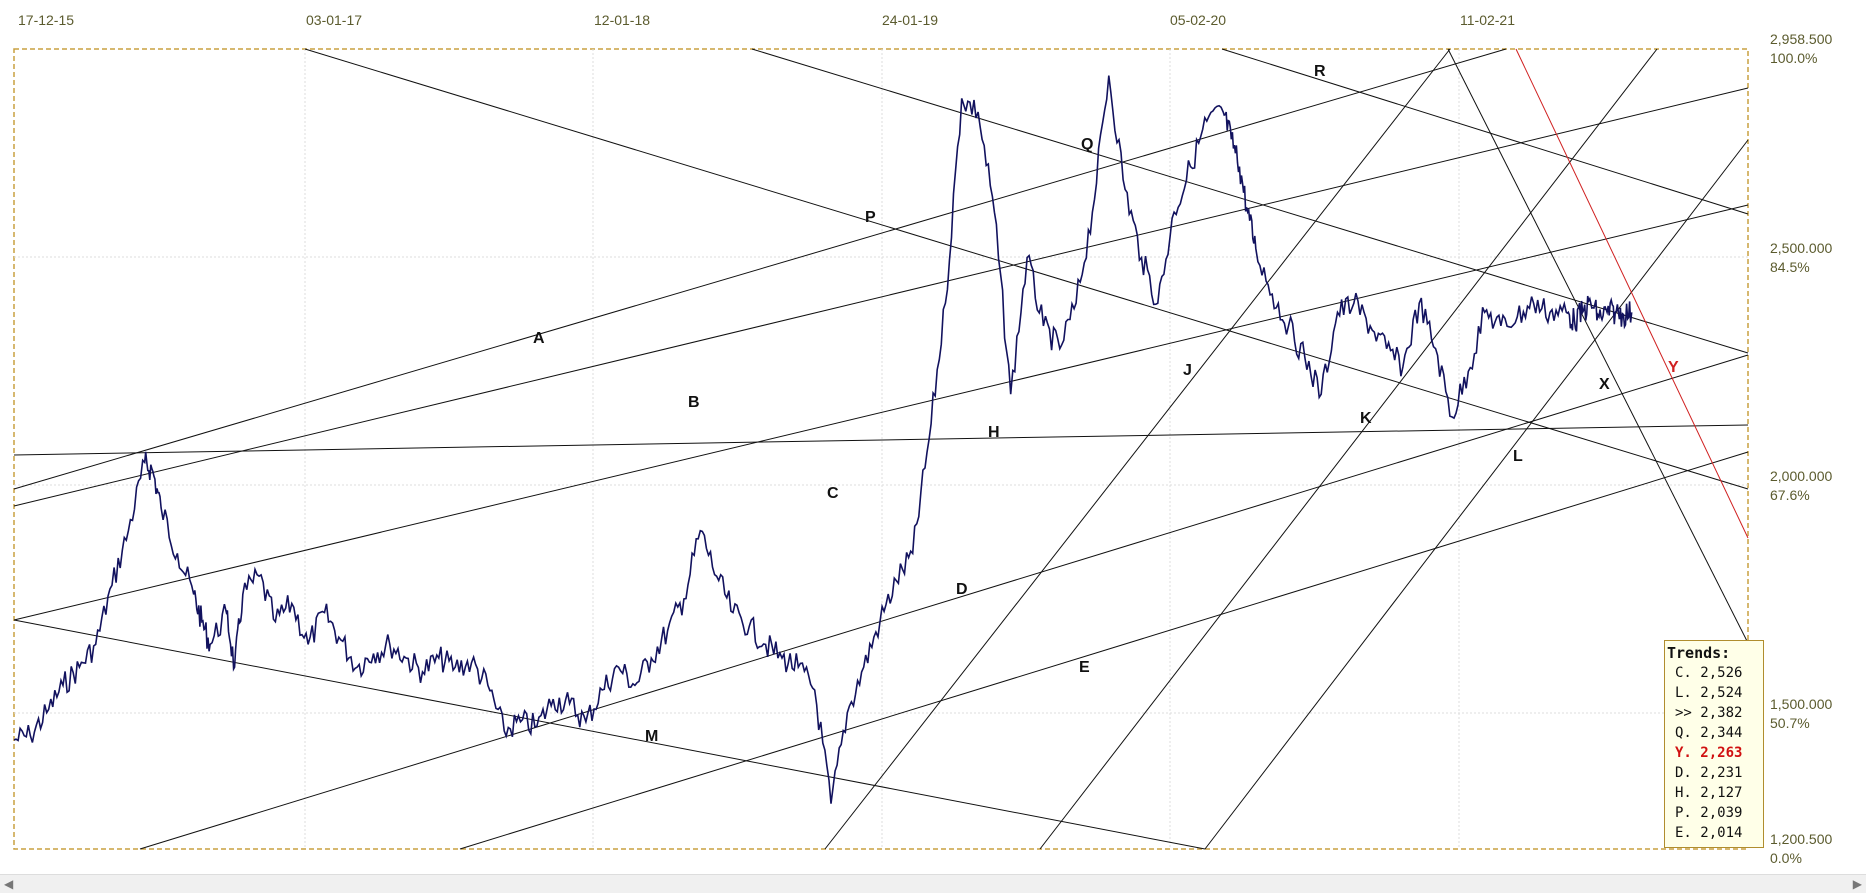  What do you see at coordinates (1717, 793) in the screenshot?
I see `trend-value: 2,127` at bounding box center [1717, 793].